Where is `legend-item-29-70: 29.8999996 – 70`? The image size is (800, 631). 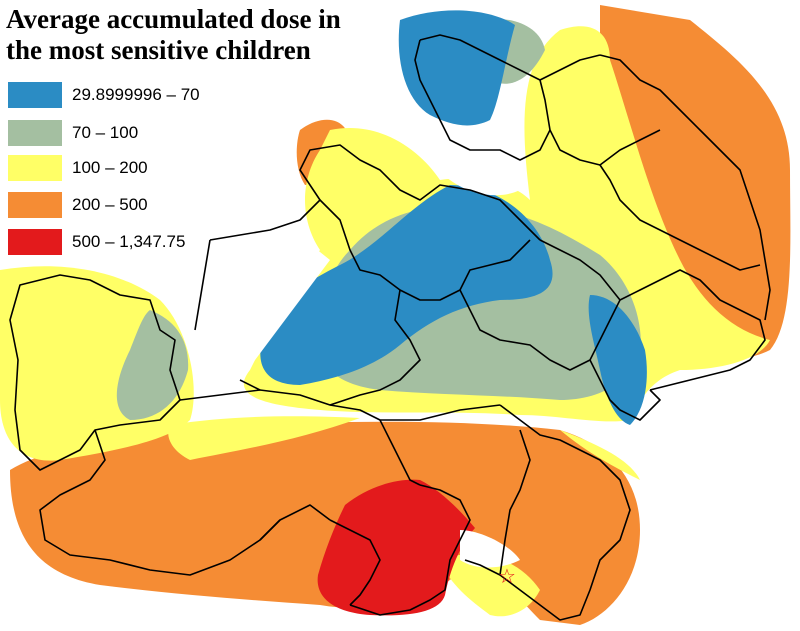 legend-item-29-70: 29.8999996 – 70 is located at coordinates (143, 95).